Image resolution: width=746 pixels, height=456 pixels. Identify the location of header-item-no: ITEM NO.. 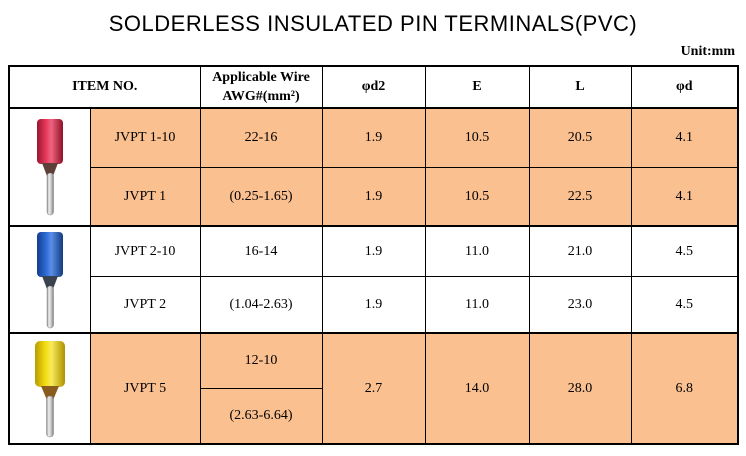
(104, 87).